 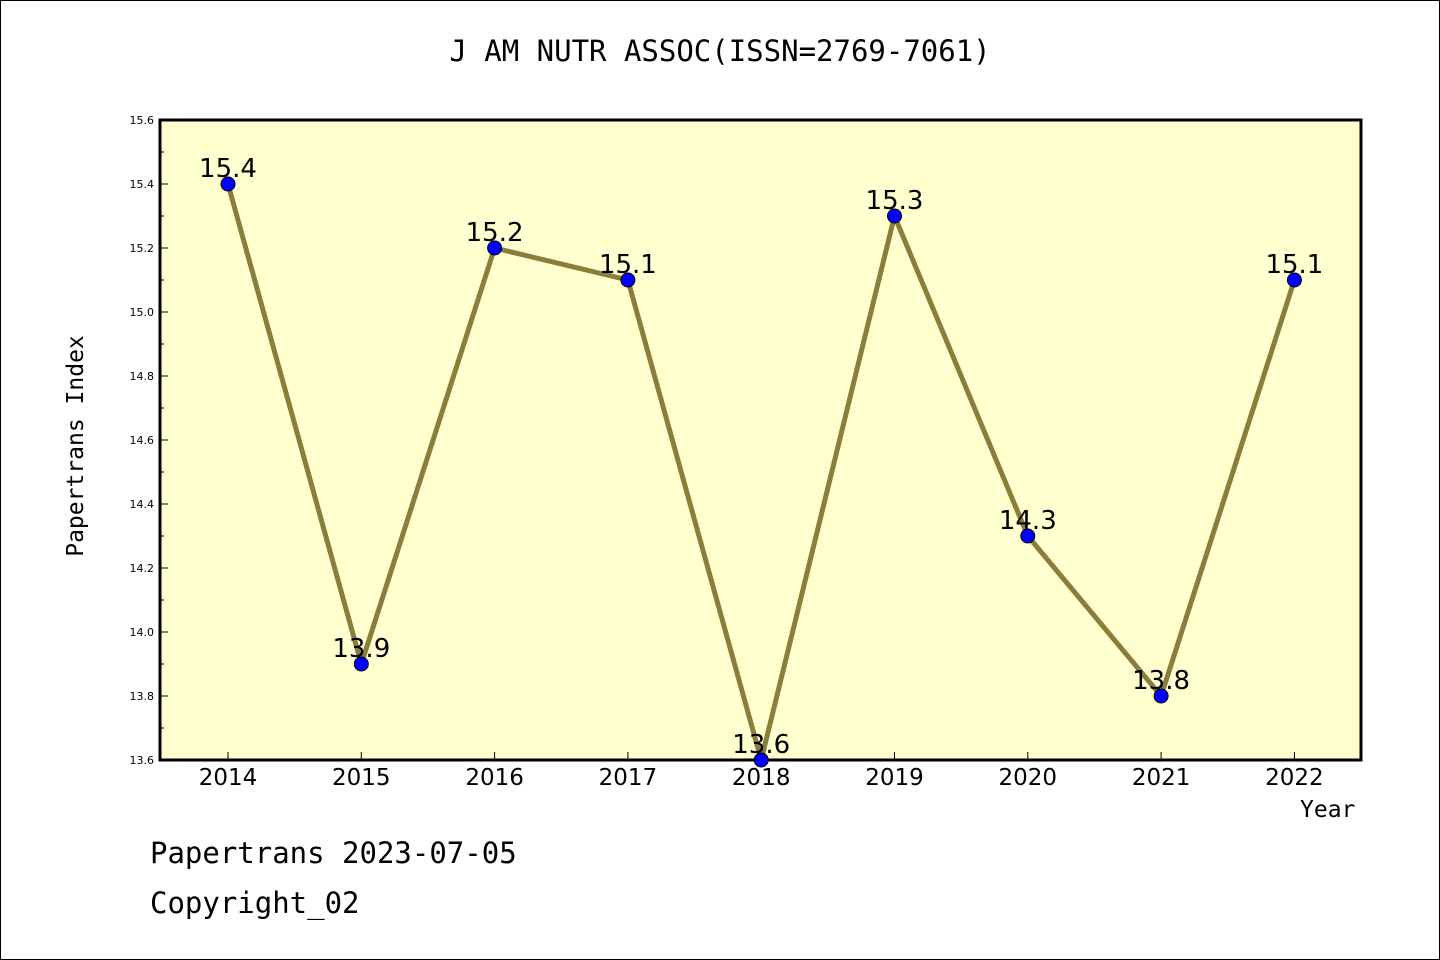 I want to click on y-tick-label: 15.6, so click(x=142, y=120).